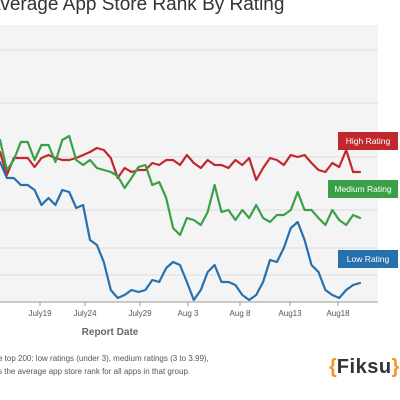 The width and height of the screenshot is (400, 400). What do you see at coordinates (395, 367) in the screenshot?
I see `logo-brace-close: }` at bounding box center [395, 367].